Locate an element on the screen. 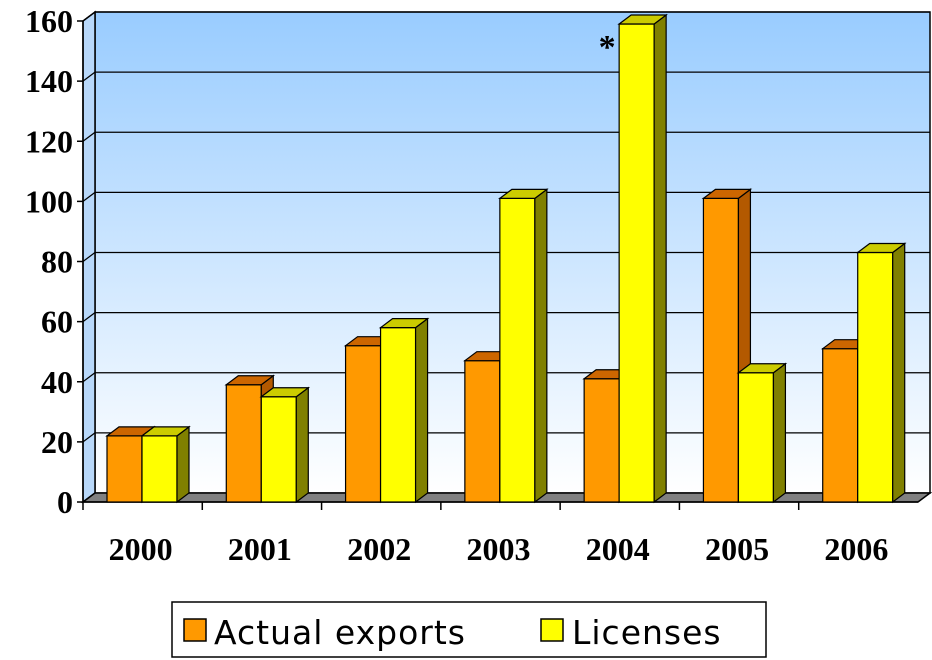 The width and height of the screenshot is (932, 660). x-tick-label: 2001 is located at coordinates (260, 549).